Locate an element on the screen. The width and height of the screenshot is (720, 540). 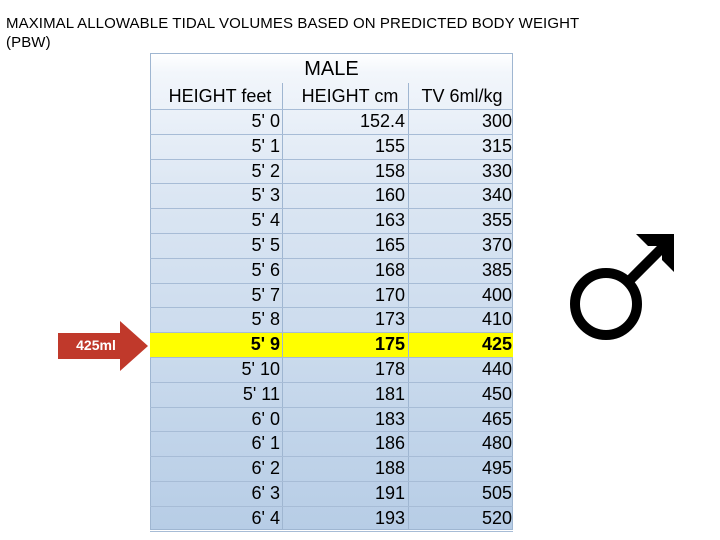
cell-height-feet: 6' 2 is located at coordinates (265, 468).